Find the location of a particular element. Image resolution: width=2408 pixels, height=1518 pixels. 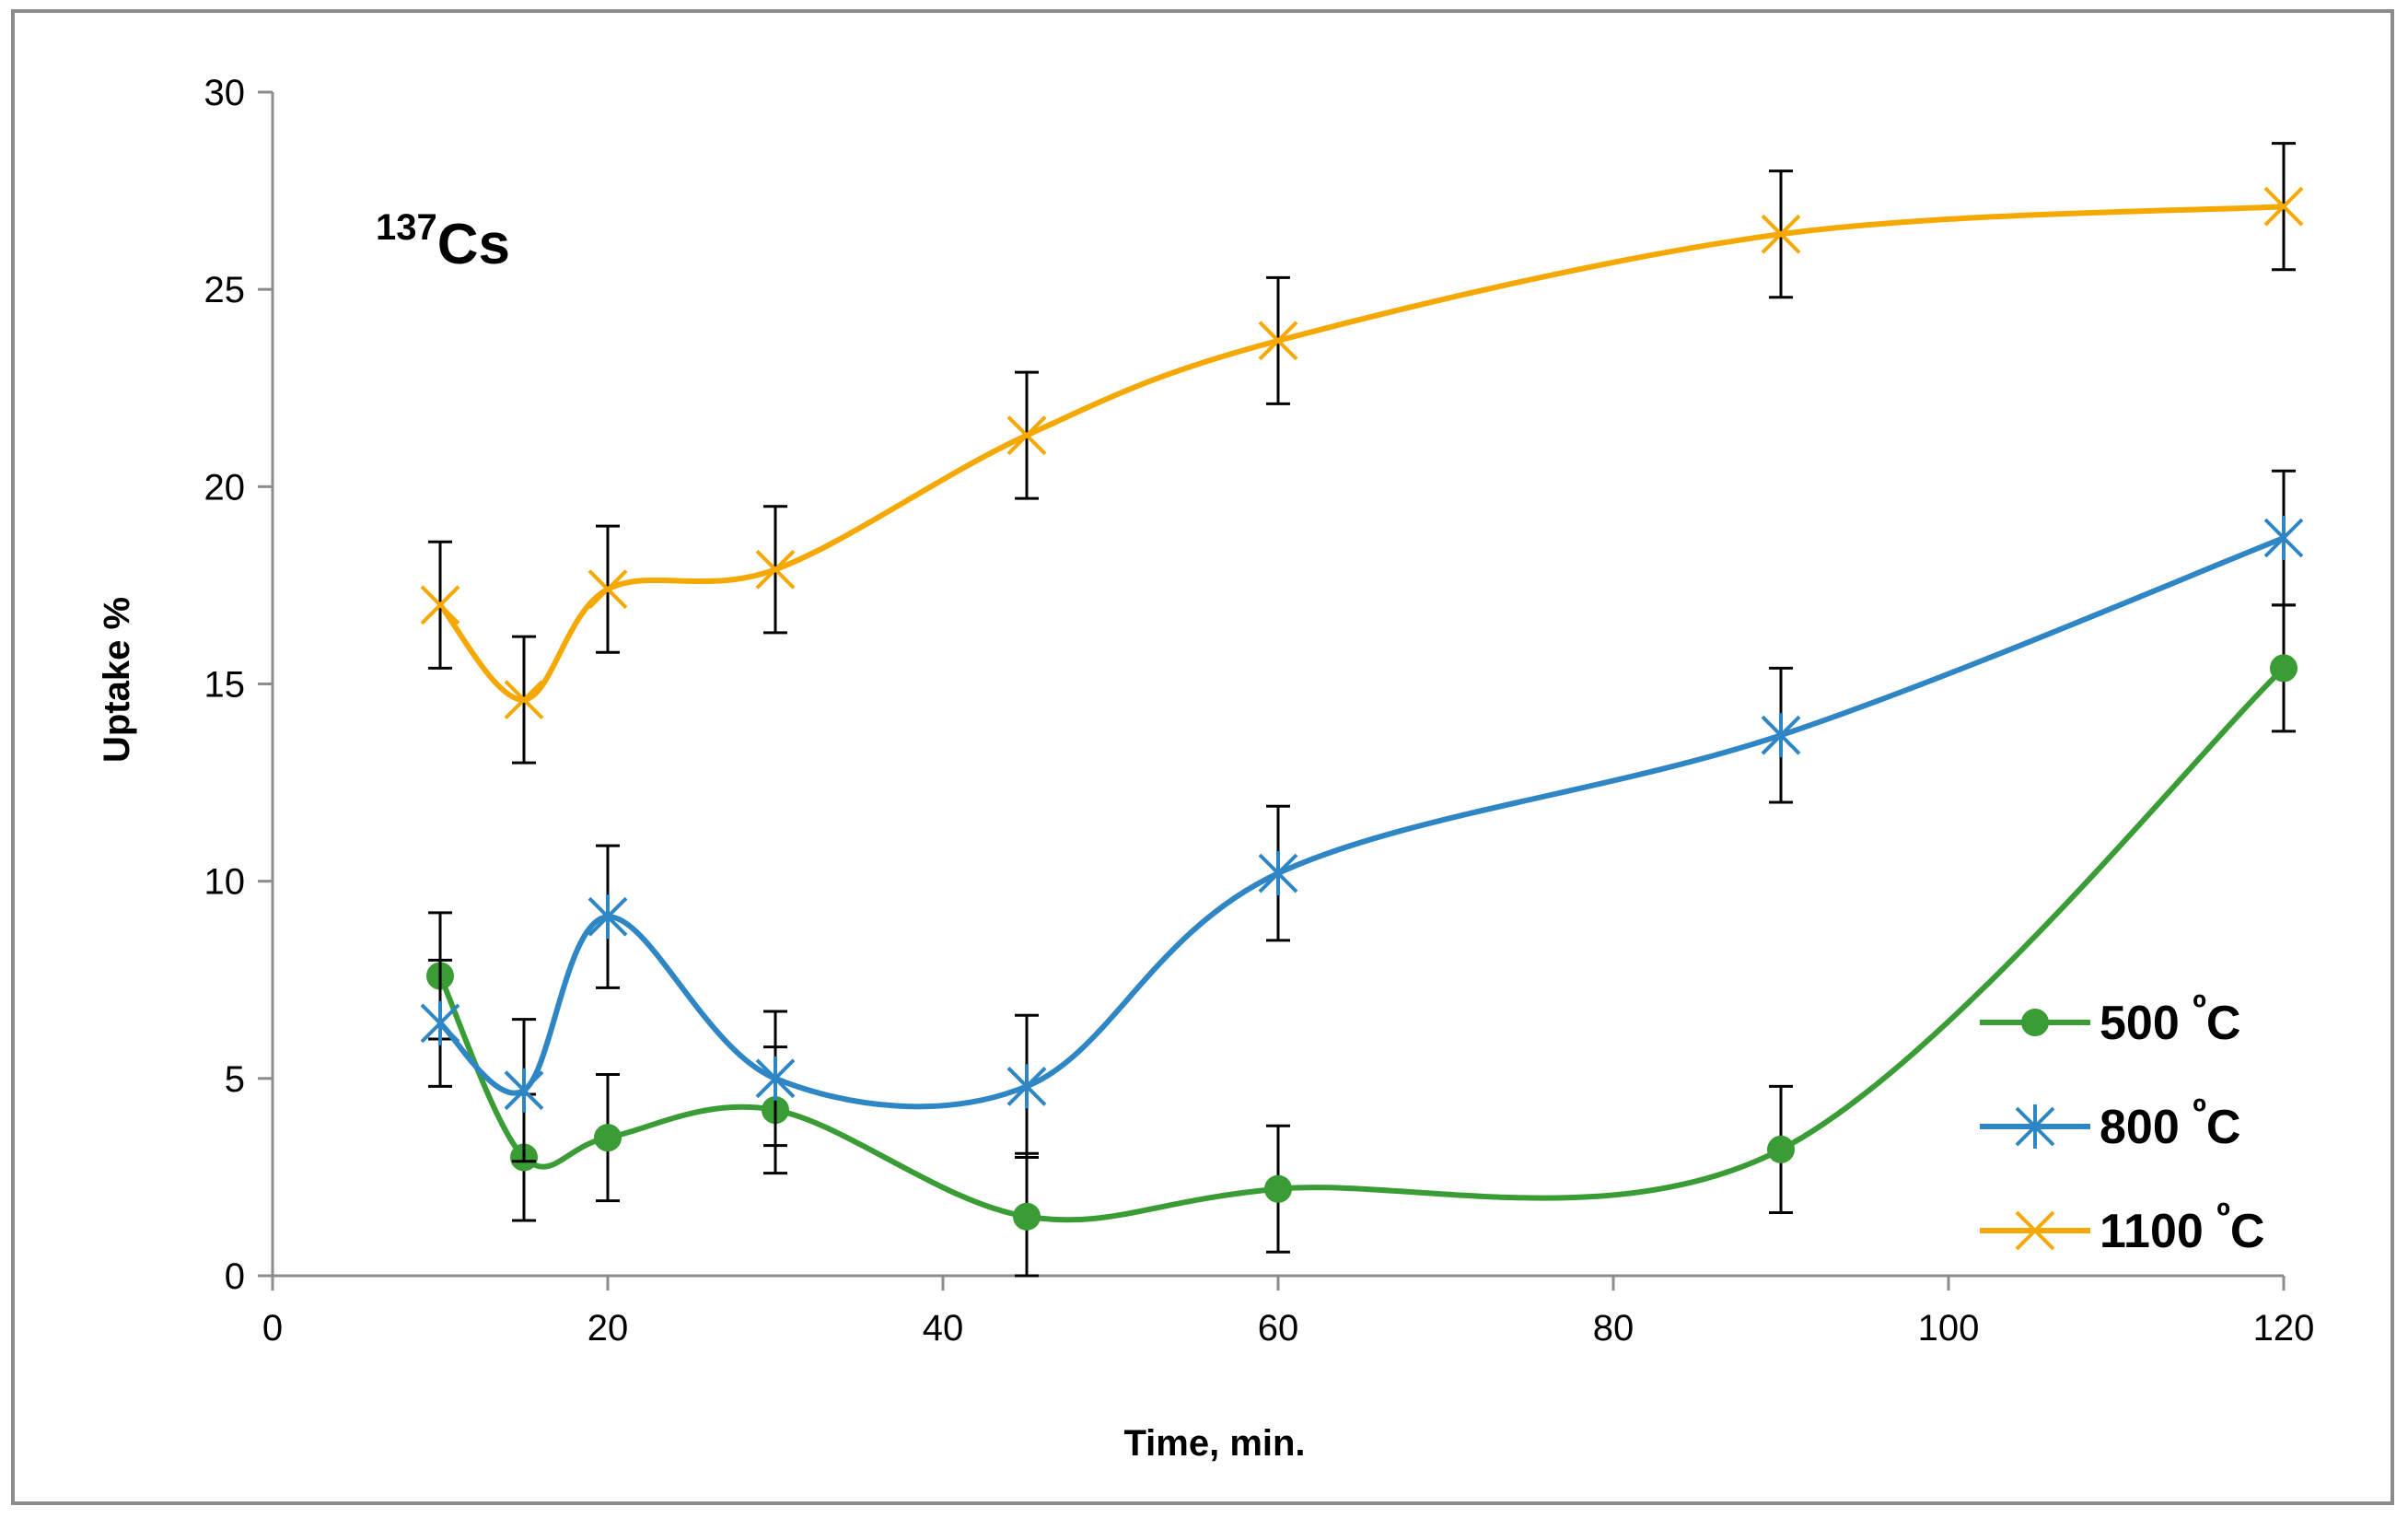

legend-label: 500 ºC is located at coordinates (2170, 1019).